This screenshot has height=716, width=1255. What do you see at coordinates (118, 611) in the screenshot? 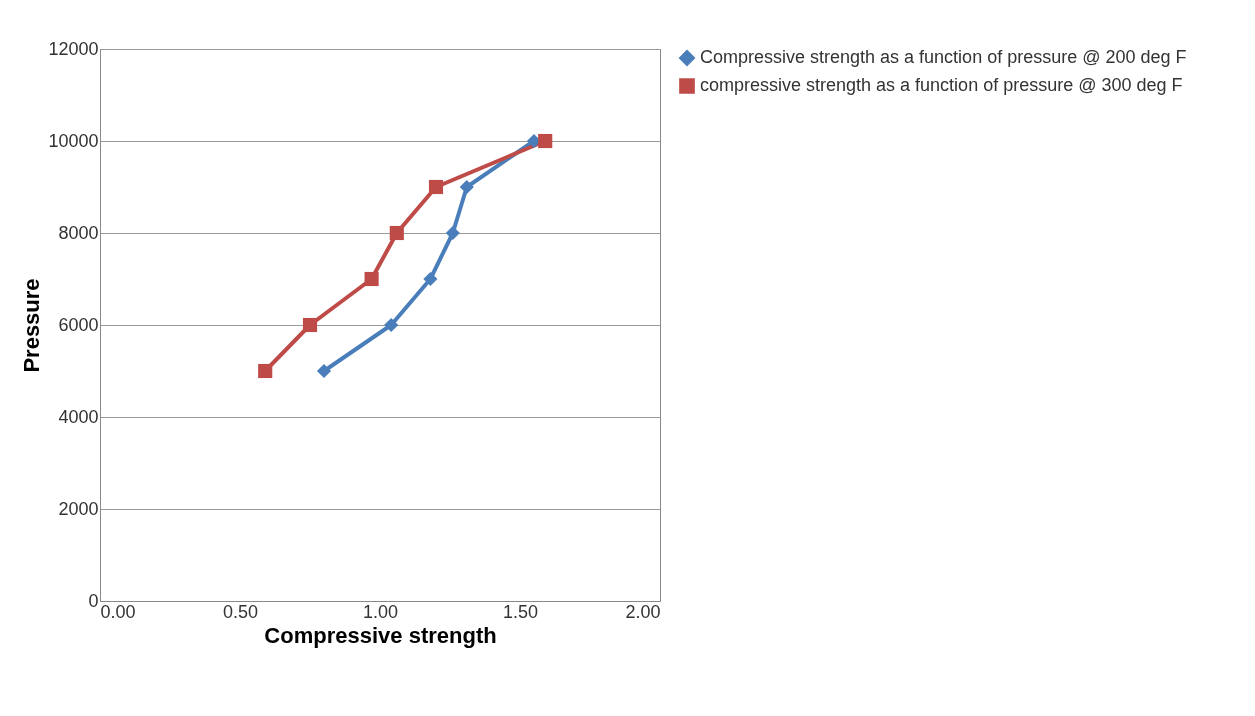
I see `x-tick-label: 0.00` at bounding box center [118, 611].